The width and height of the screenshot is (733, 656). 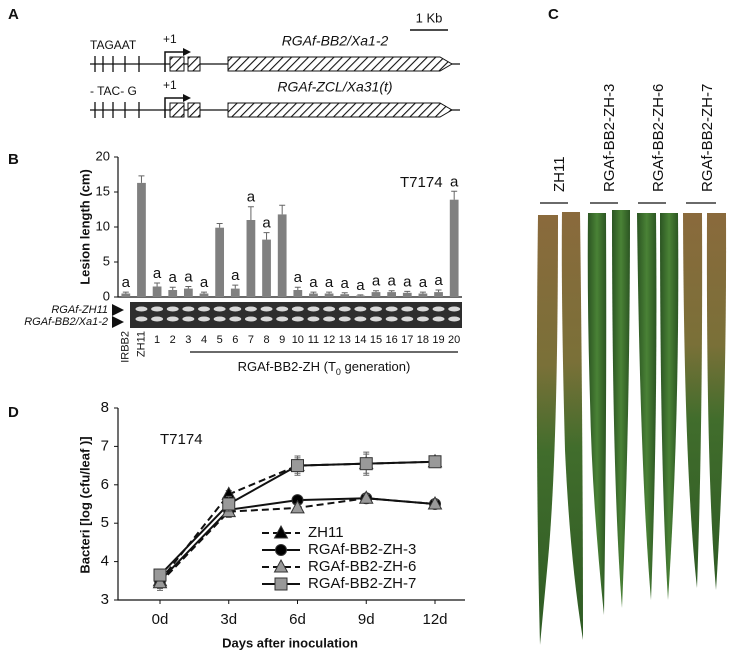 I want to click on x-axis-label: RGAf-BB2-ZH (T0 generation), so click(x=324, y=368).